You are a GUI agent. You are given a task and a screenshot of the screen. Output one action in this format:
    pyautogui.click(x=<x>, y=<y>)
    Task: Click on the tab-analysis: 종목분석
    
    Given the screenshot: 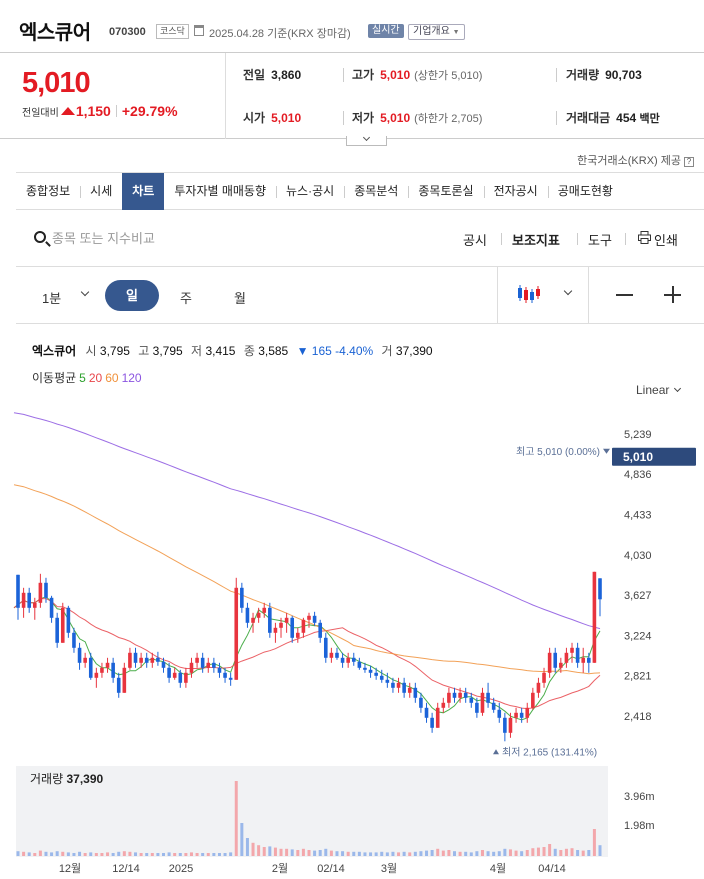 What is the action you would take?
    pyautogui.click(x=376, y=191)
    